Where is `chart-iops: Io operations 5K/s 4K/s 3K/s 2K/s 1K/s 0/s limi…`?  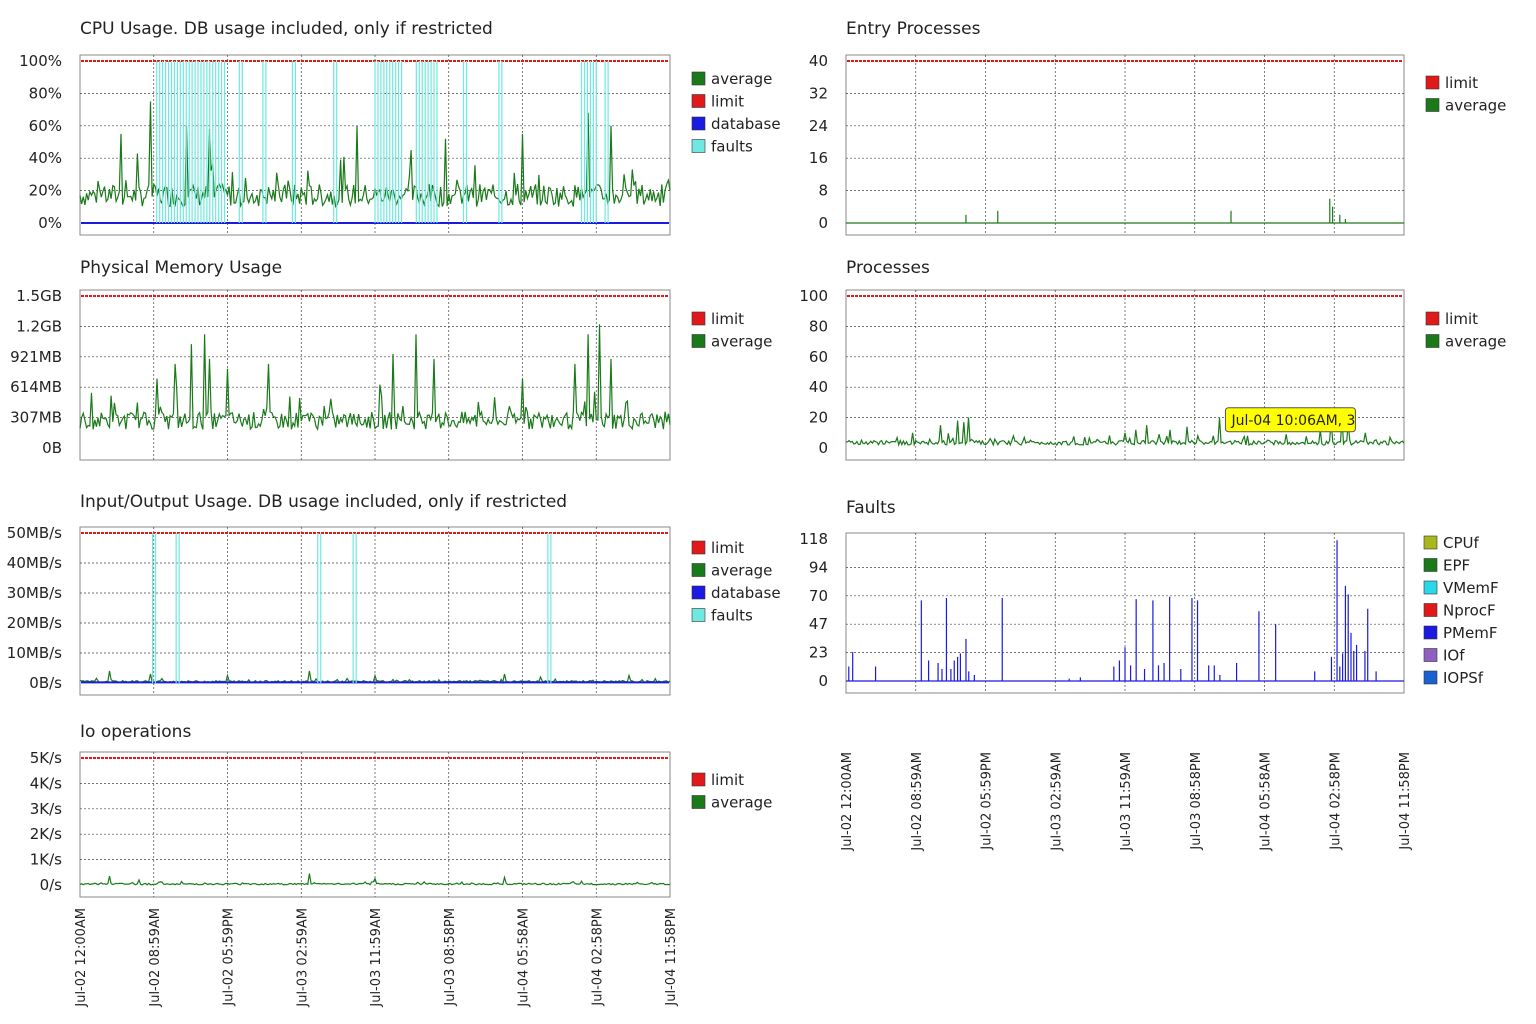
chart-iops: Io operations 5K/s 4K/s 3K/s 2K/s 1K/s 0/s limi… is located at coordinates (401, 810).